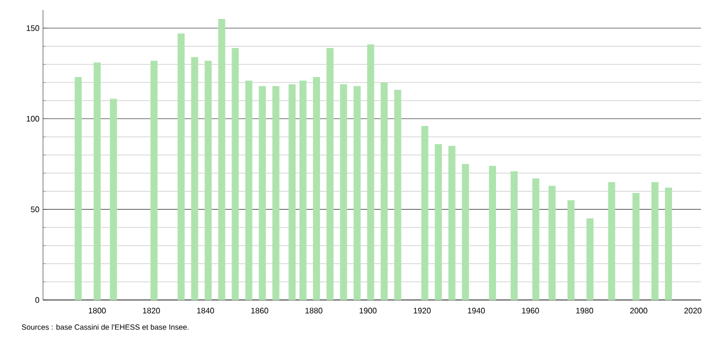  Describe the element at coordinates (693, 311) in the screenshot. I see `x-tick-label: 2020` at that location.